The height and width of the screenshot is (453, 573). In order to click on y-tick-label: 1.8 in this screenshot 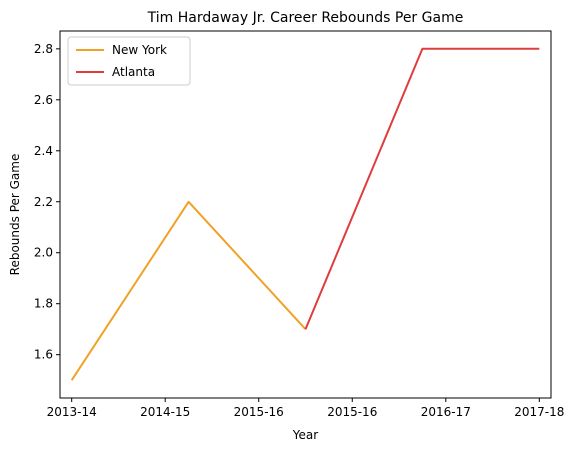, I will do `click(43, 304)`.